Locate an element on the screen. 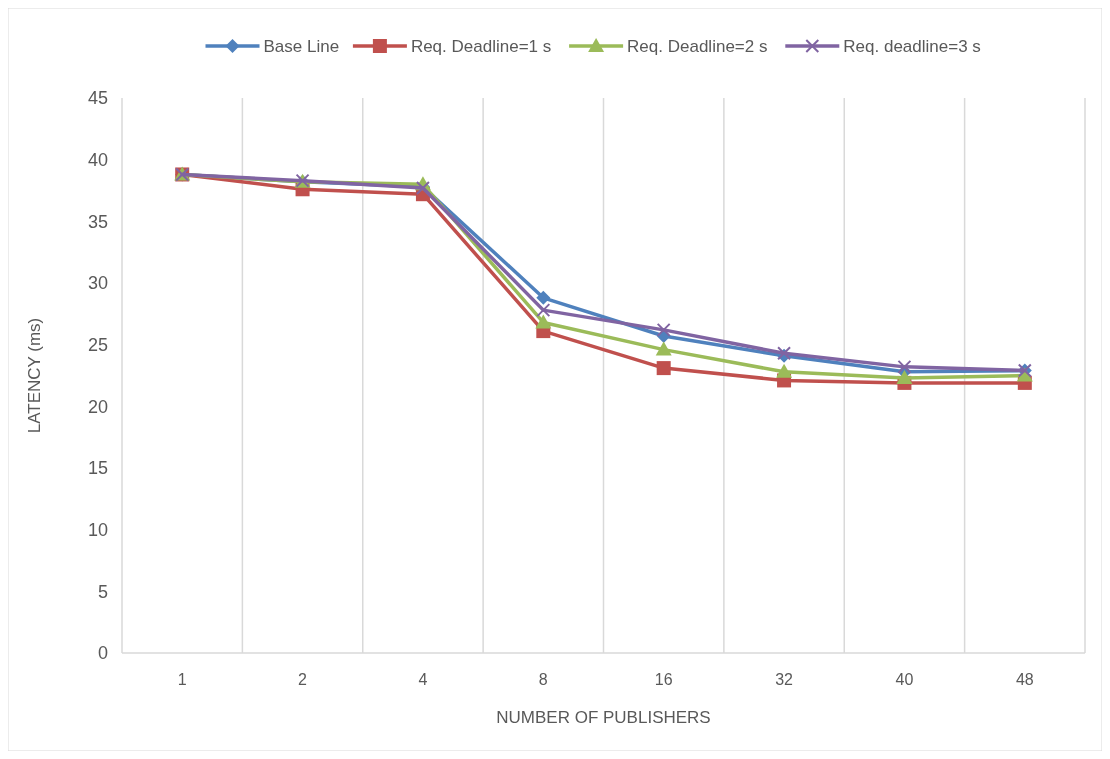  x-tick-label: 4 is located at coordinates (423, 679).